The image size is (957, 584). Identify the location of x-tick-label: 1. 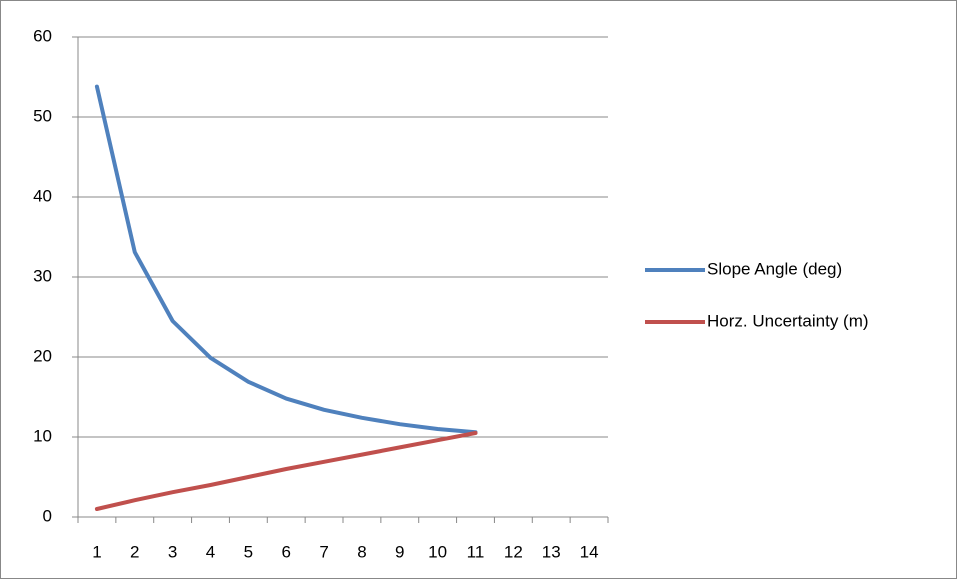
(96, 551).